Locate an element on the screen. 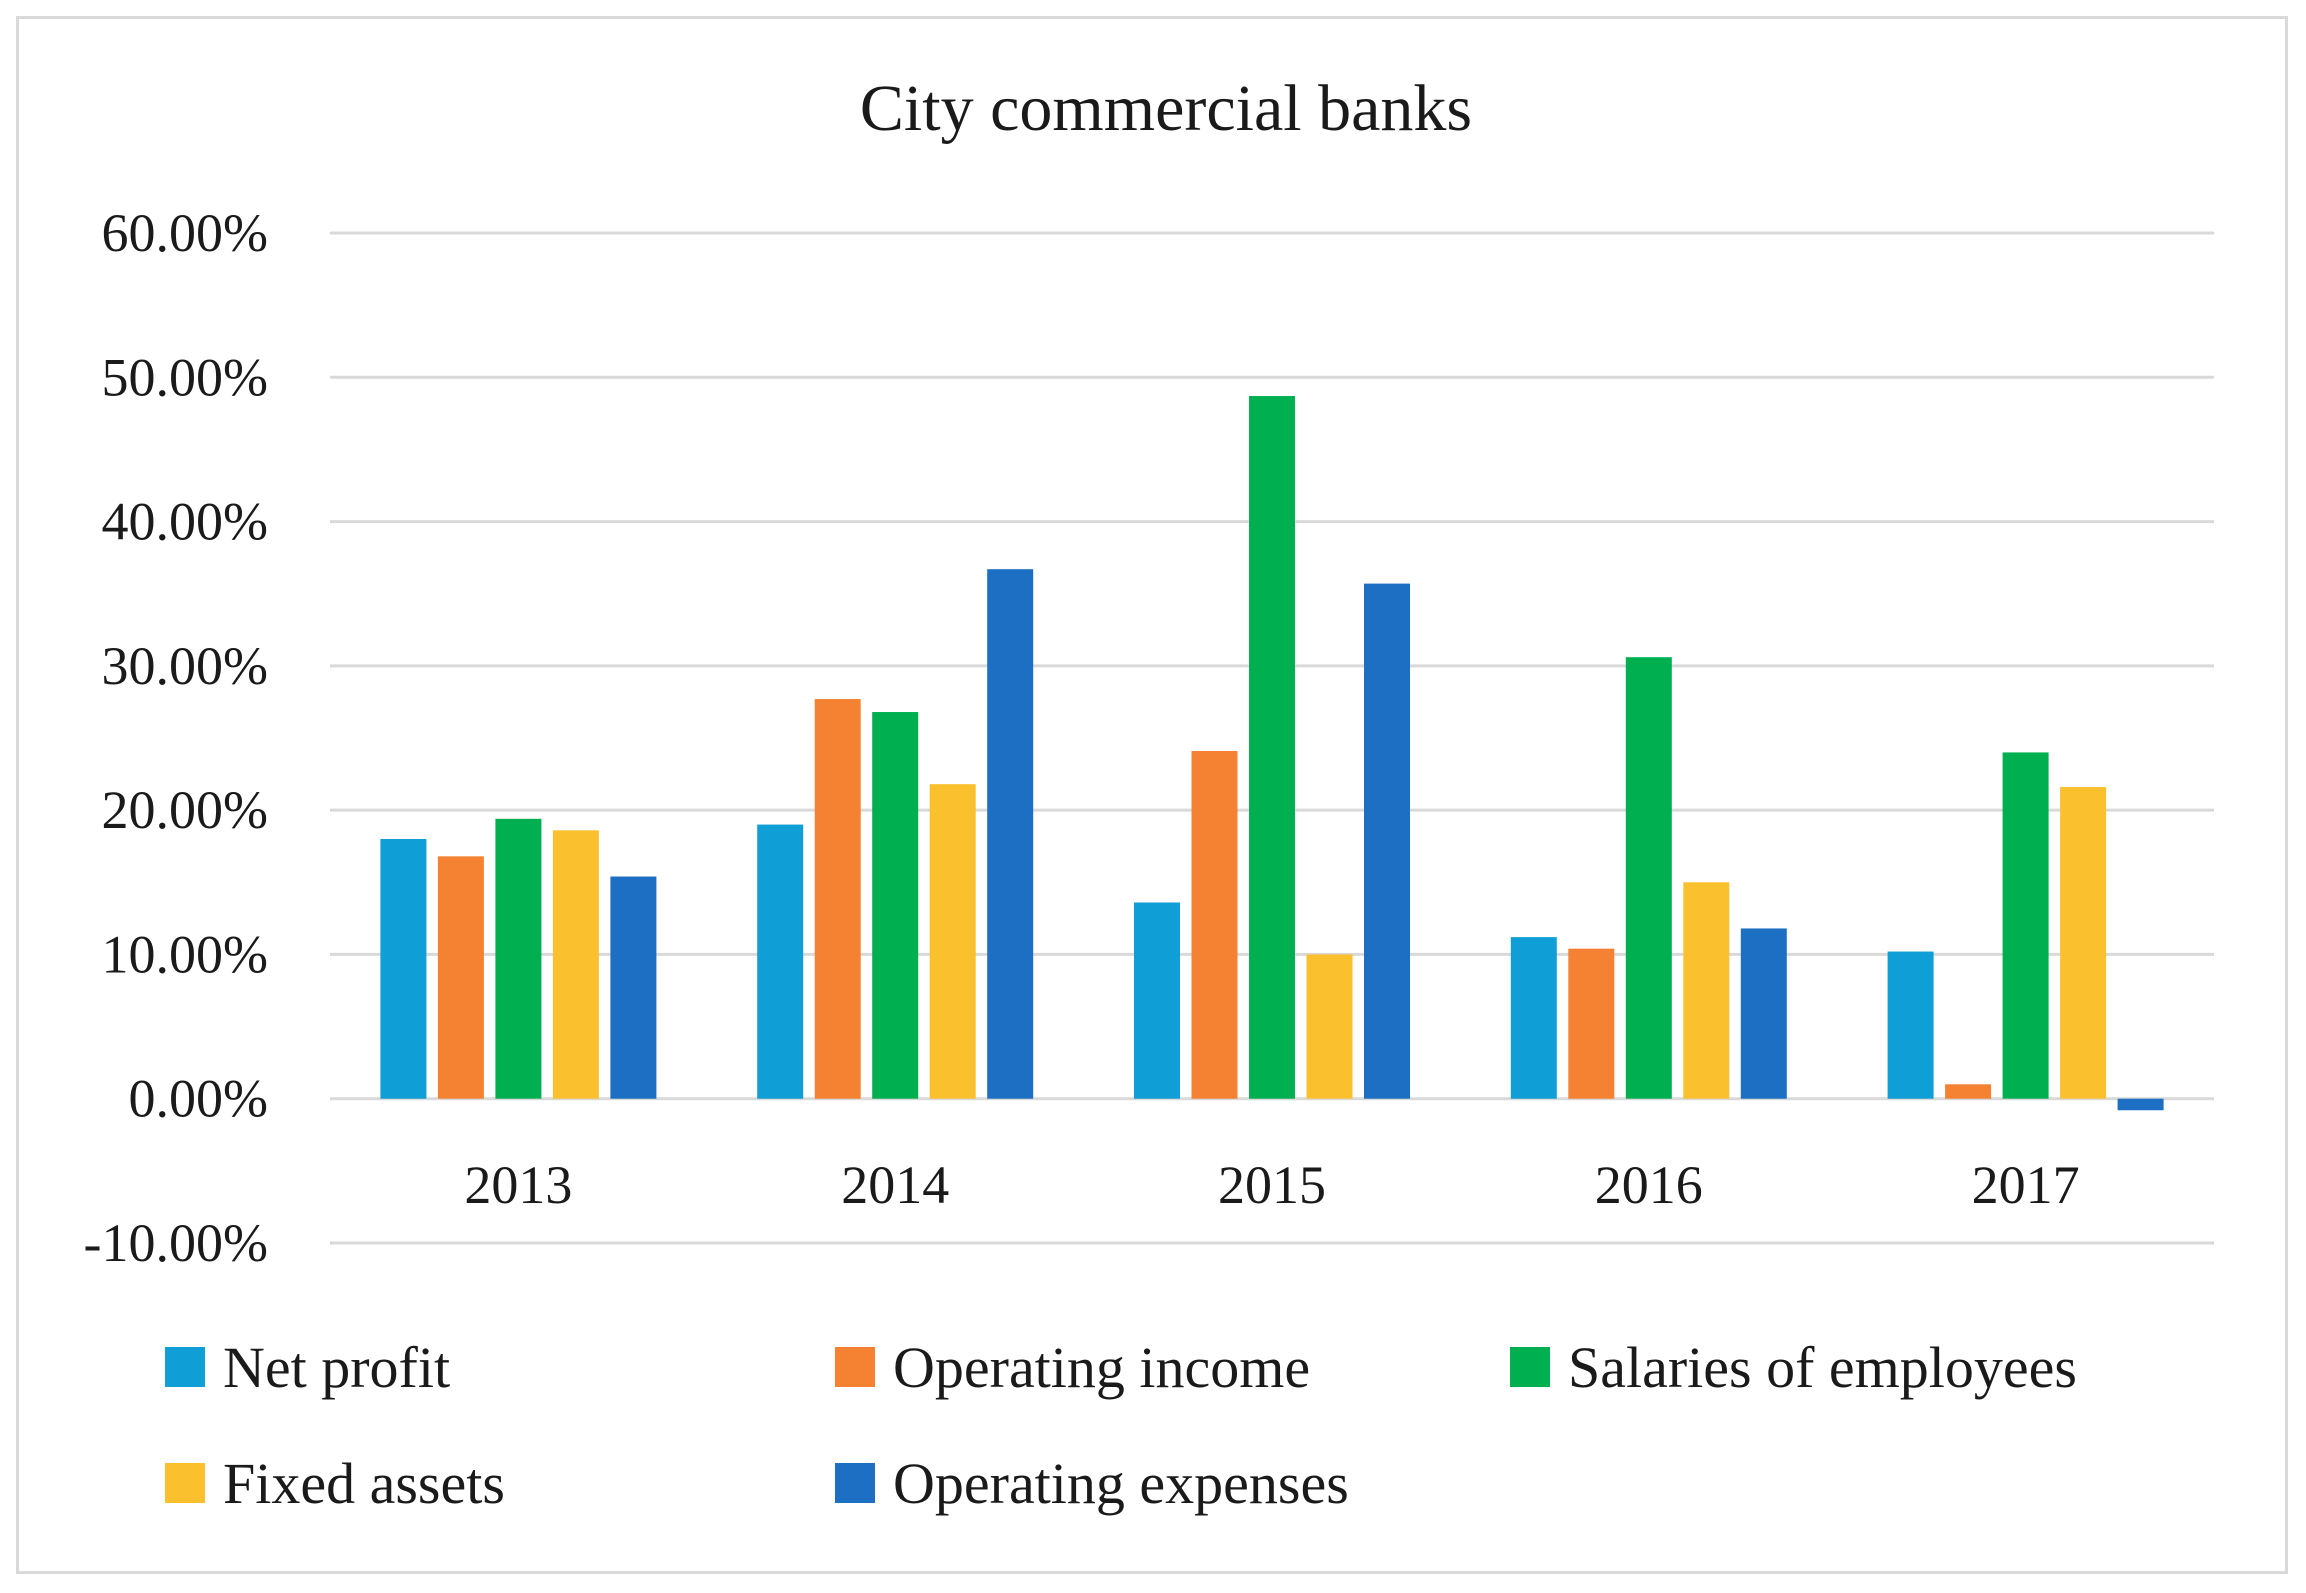 Image resolution: width=2306 pixels, height=1593 pixels. bar-operating-expenses-2013 is located at coordinates (633, 987).